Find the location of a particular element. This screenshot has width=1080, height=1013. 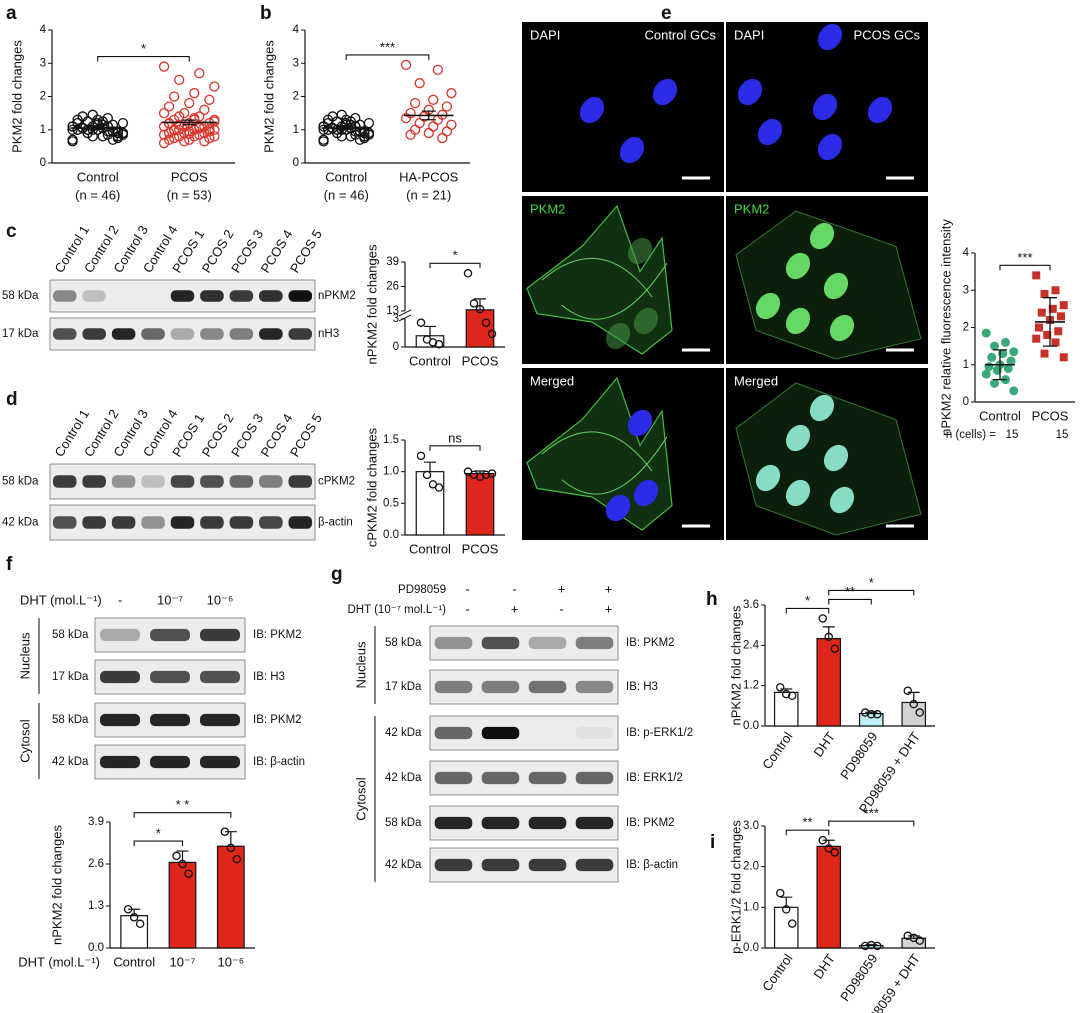

treatment-sign: + is located at coordinates (609, 608).